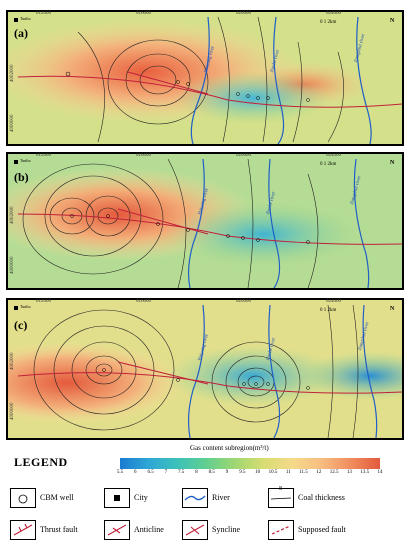  Describe the element at coordinates (319, 472) in the screenshot. I see `colorbar-tick: 12` at that location.